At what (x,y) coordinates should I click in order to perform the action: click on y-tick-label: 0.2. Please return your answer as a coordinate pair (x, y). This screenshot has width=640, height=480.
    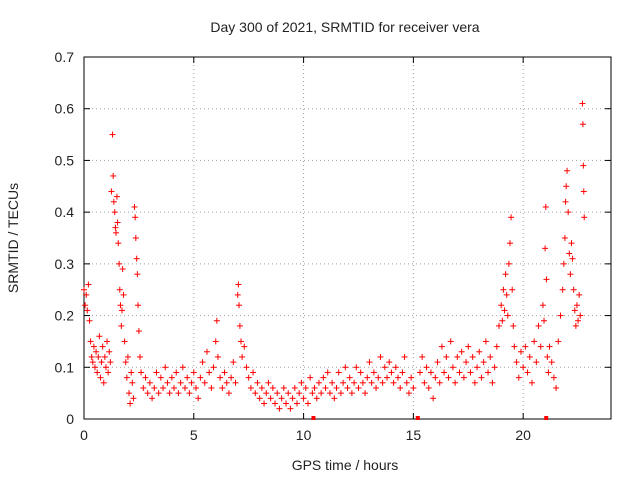
    Looking at the image, I should click on (65, 316).